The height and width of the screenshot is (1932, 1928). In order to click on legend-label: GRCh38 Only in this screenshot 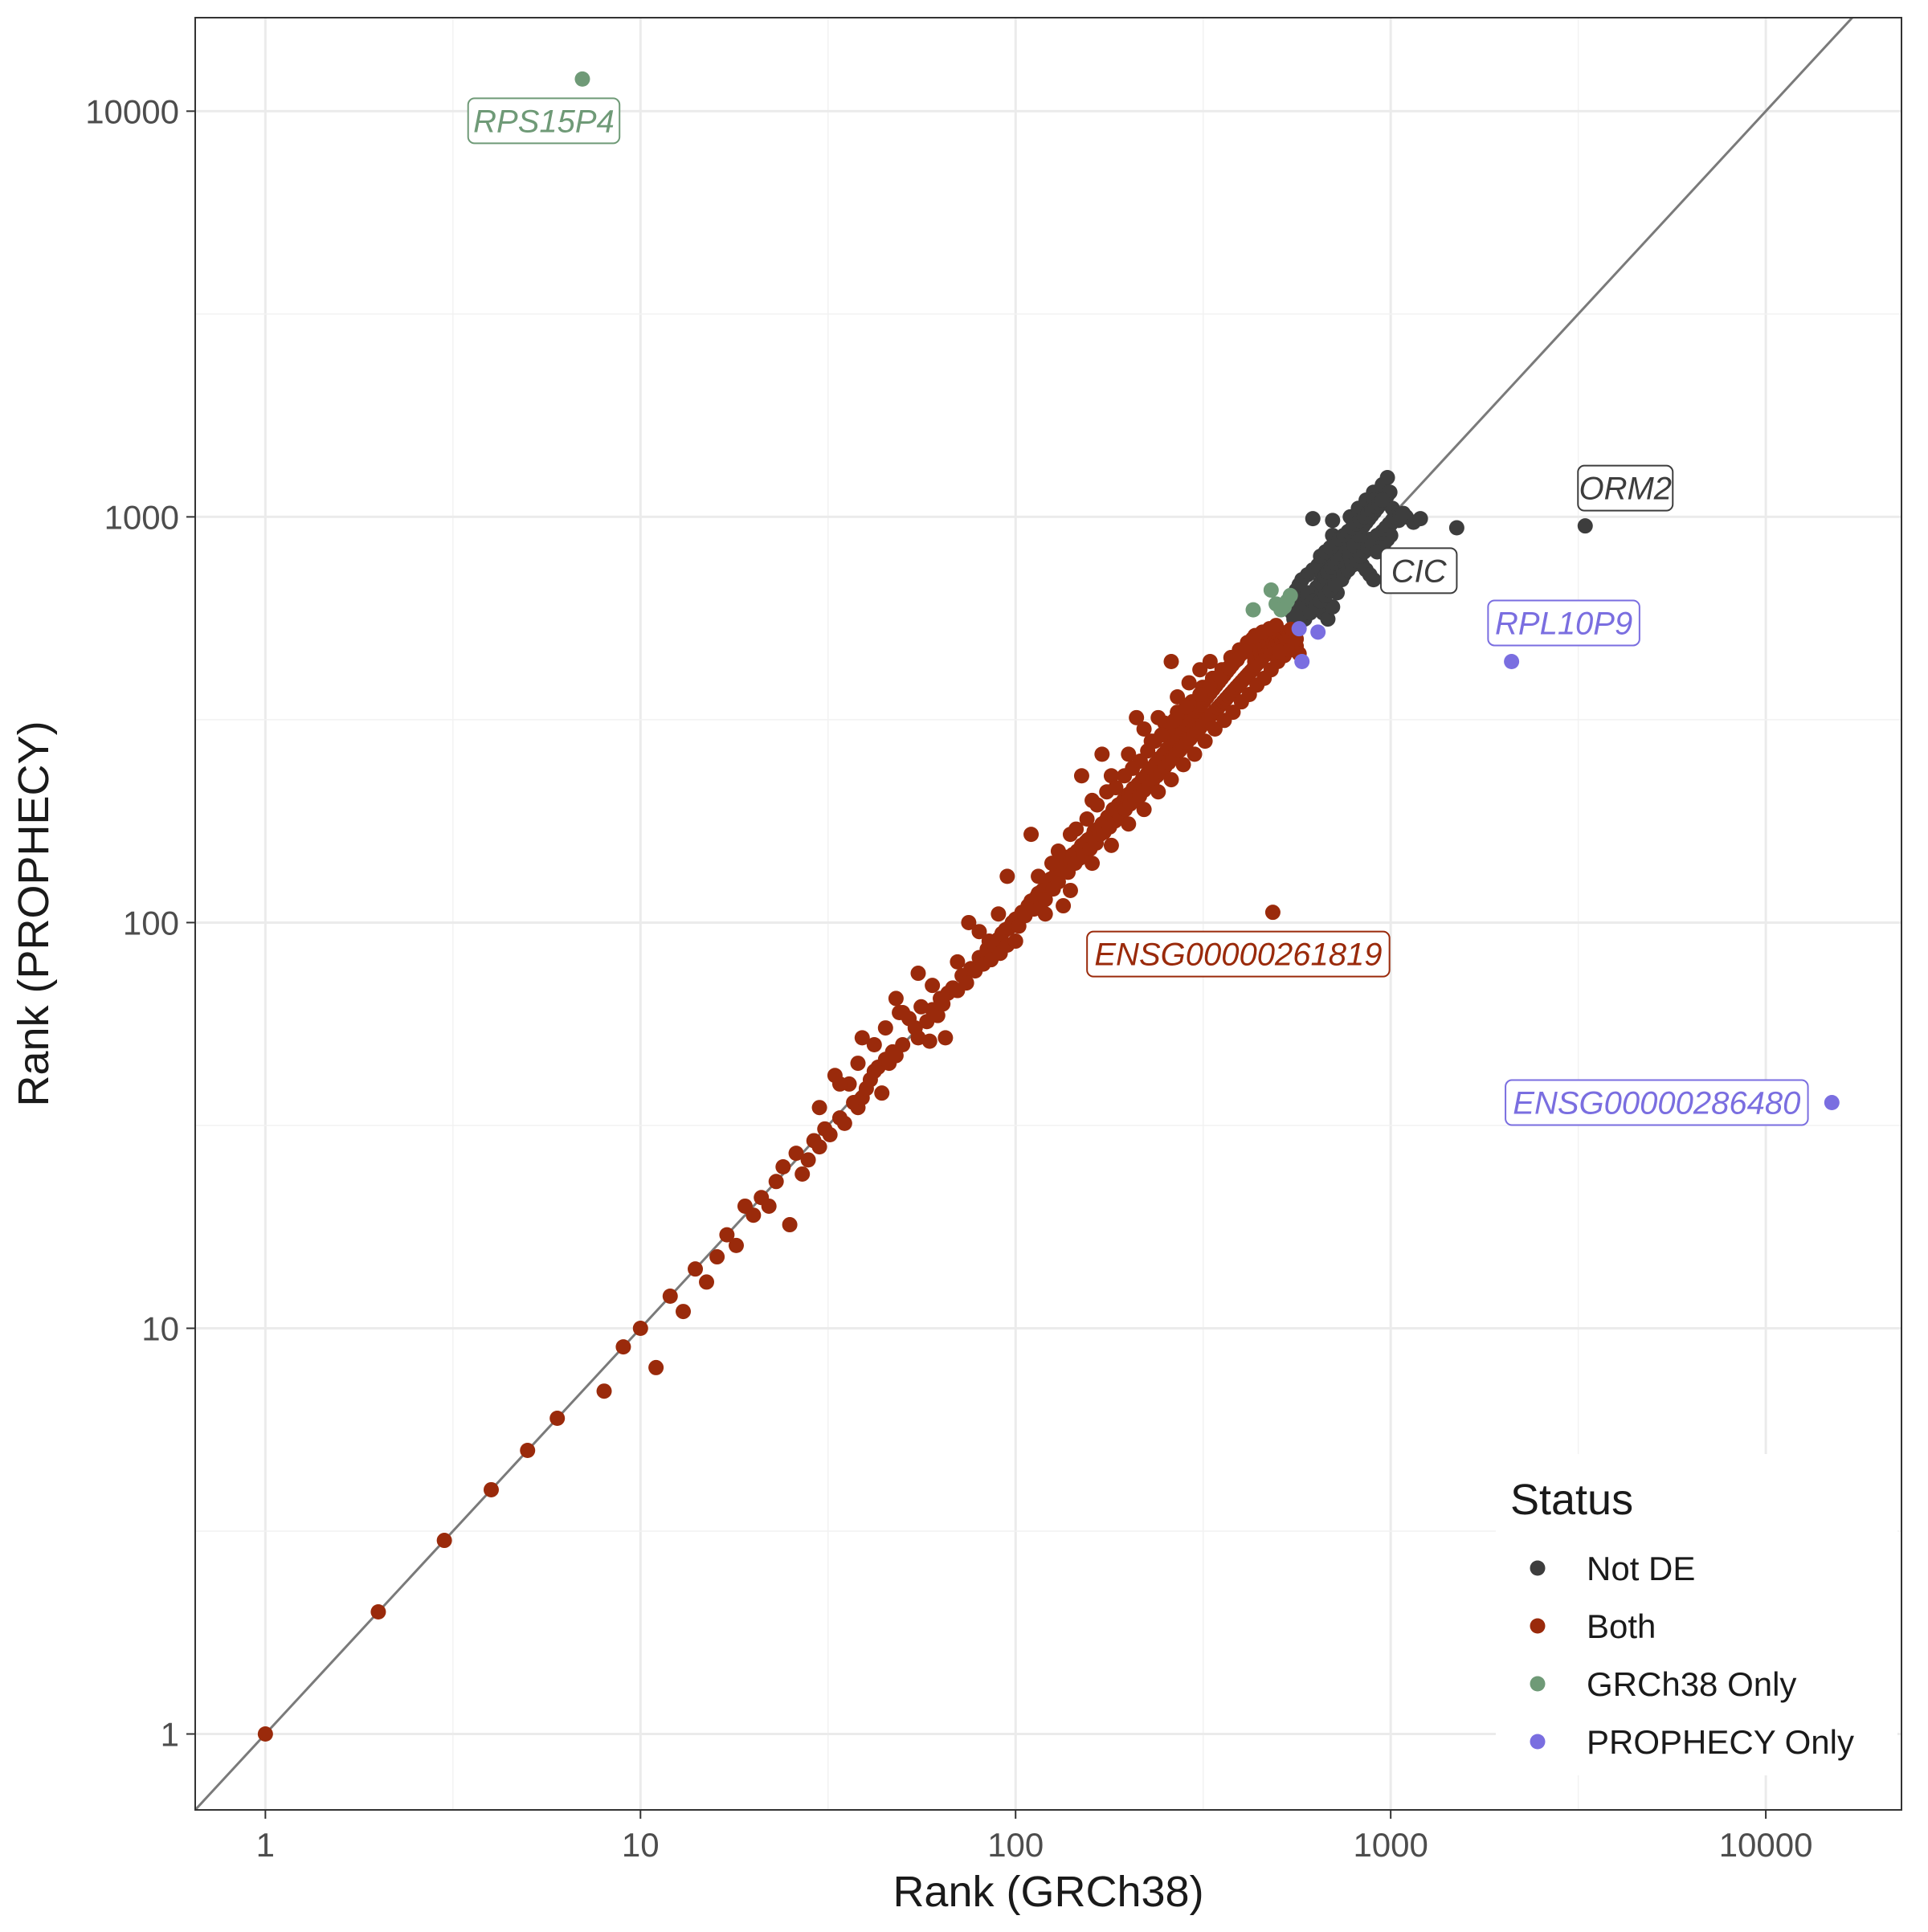, I will do `click(1692, 1684)`.